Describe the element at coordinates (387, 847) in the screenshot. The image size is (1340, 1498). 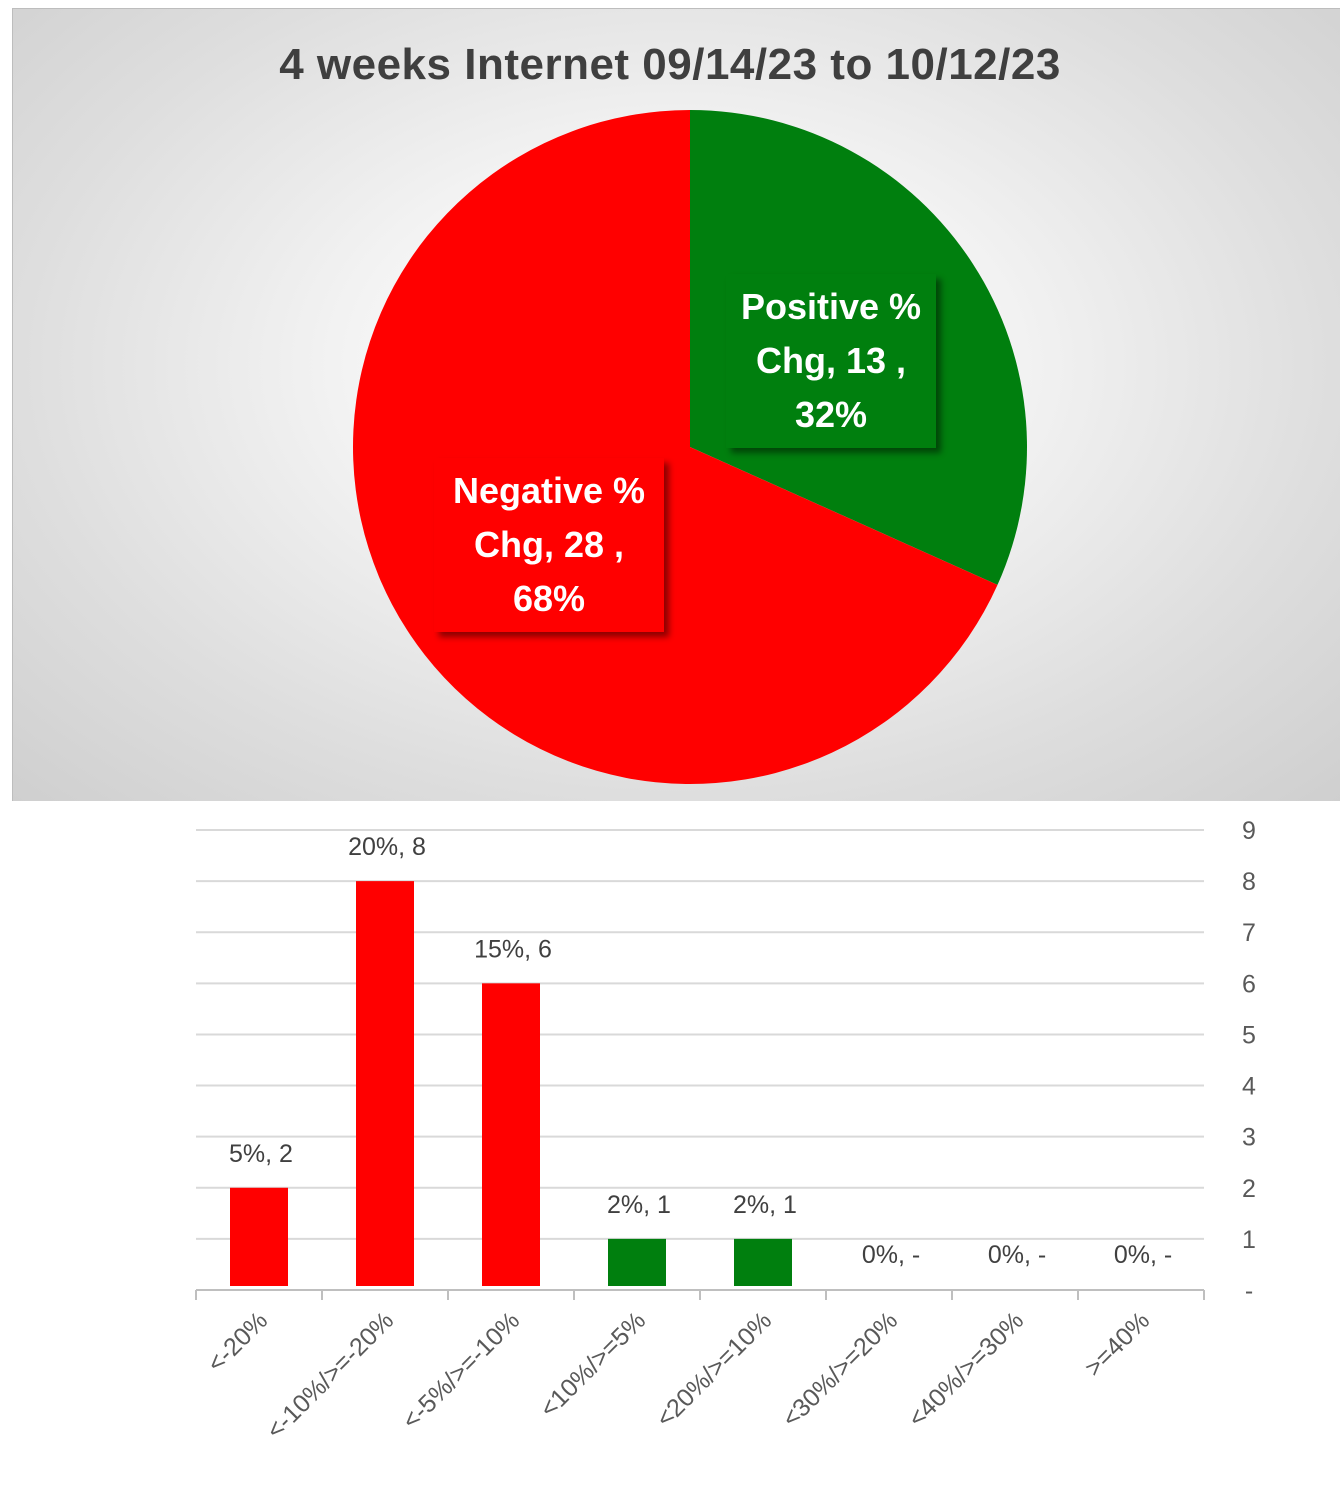
I see `bar-data-label: 20%, 8` at that location.